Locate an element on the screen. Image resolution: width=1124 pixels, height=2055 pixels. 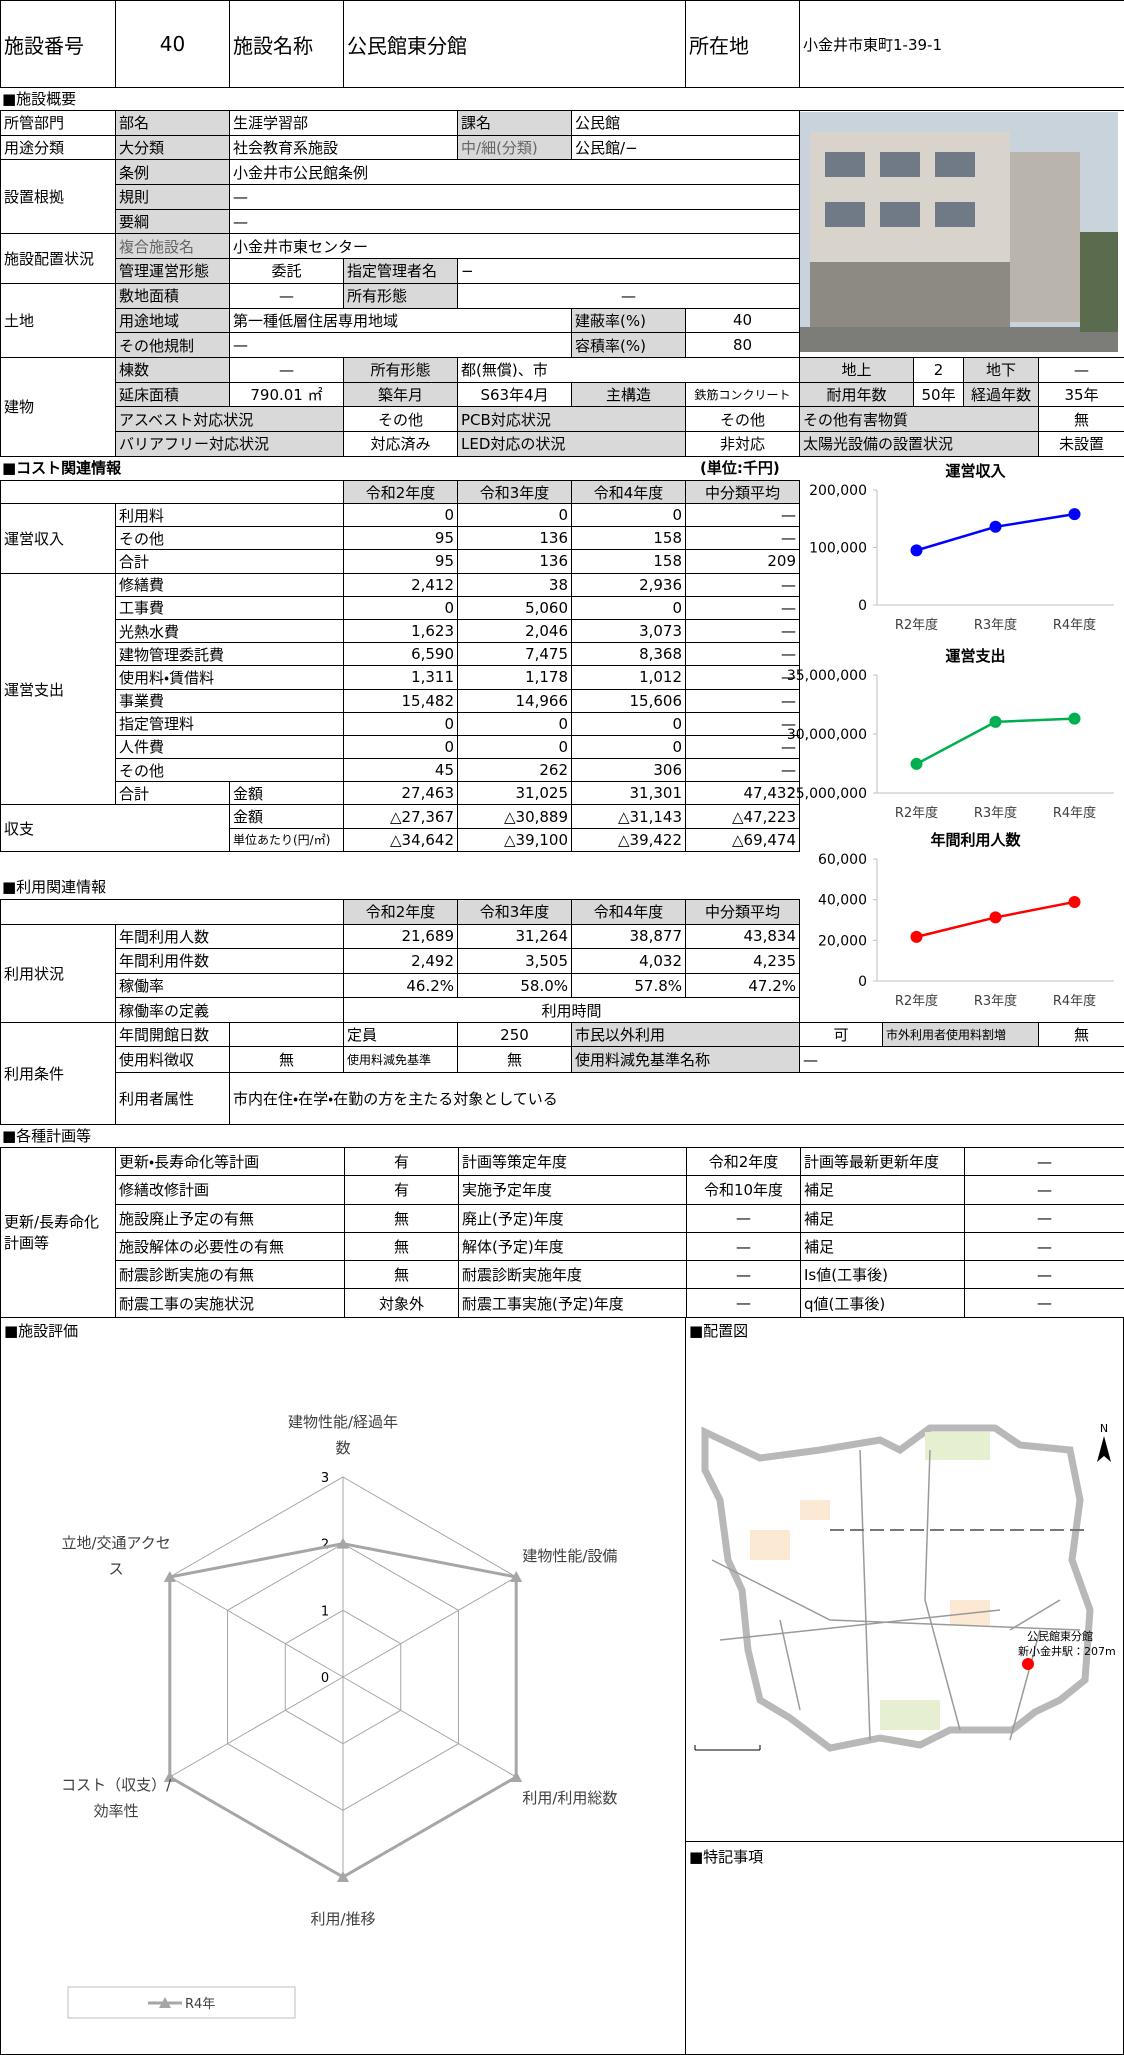
table-cell: 有 is located at coordinates (401, 1161).